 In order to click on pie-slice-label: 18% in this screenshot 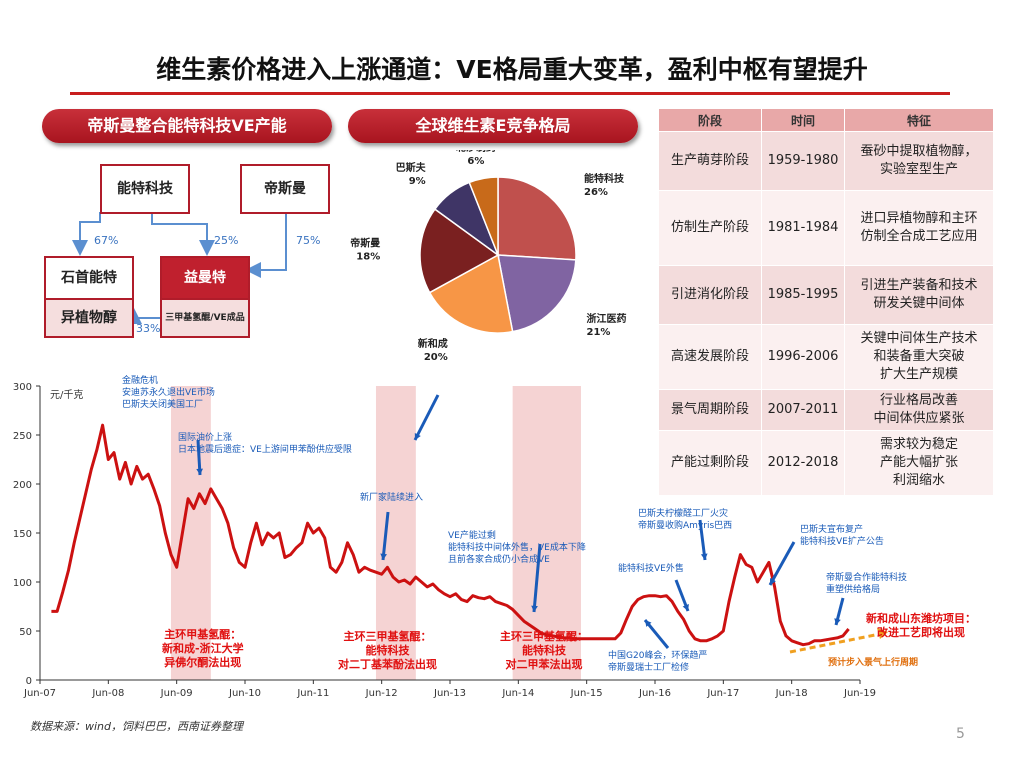, I will do `click(368, 256)`.